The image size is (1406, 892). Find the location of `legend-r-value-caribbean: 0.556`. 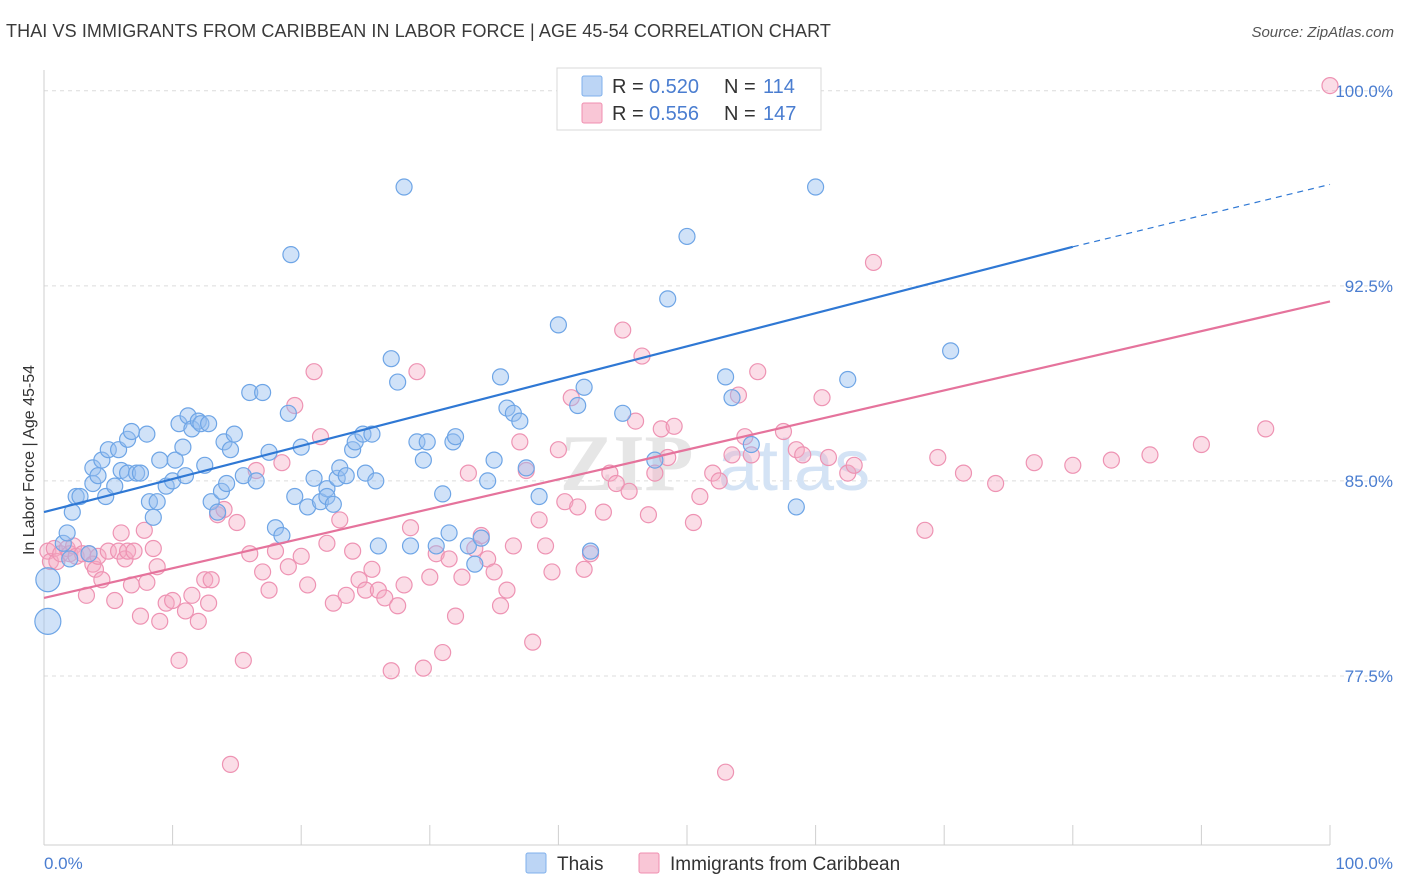

legend-r-value-caribbean: 0.556 is located at coordinates (674, 114).